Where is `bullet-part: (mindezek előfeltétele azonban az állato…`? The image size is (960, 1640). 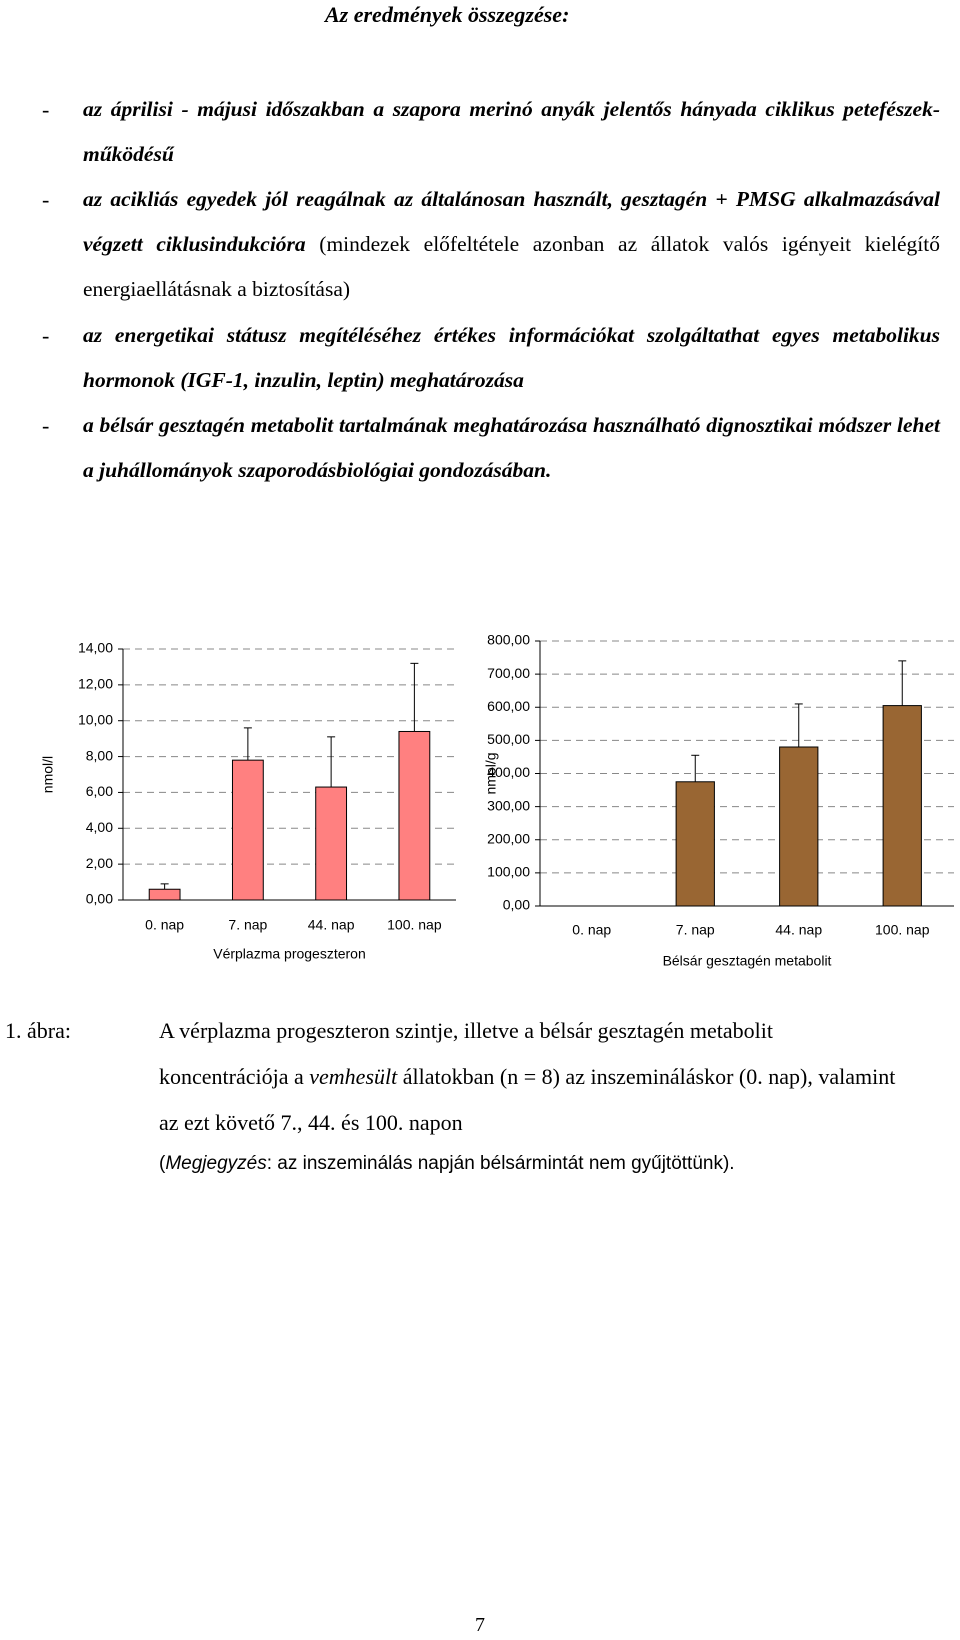
bullet-part: (mindezek előfeltétele azonban az állato… is located at coordinates (511, 266).